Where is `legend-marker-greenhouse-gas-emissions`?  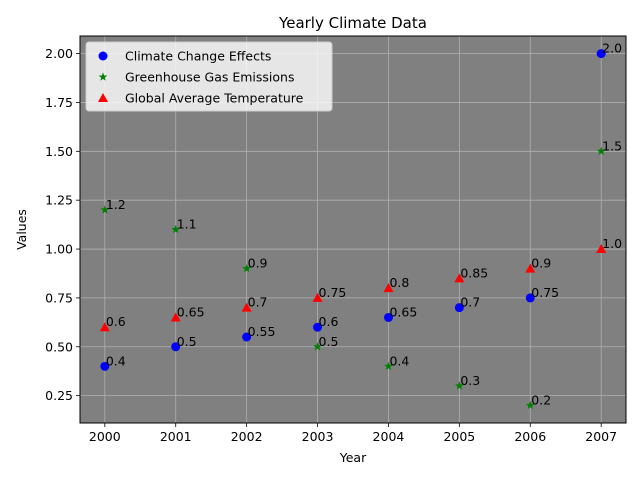 legend-marker-greenhouse-gas-emissions is located at coordinates (103, 76).